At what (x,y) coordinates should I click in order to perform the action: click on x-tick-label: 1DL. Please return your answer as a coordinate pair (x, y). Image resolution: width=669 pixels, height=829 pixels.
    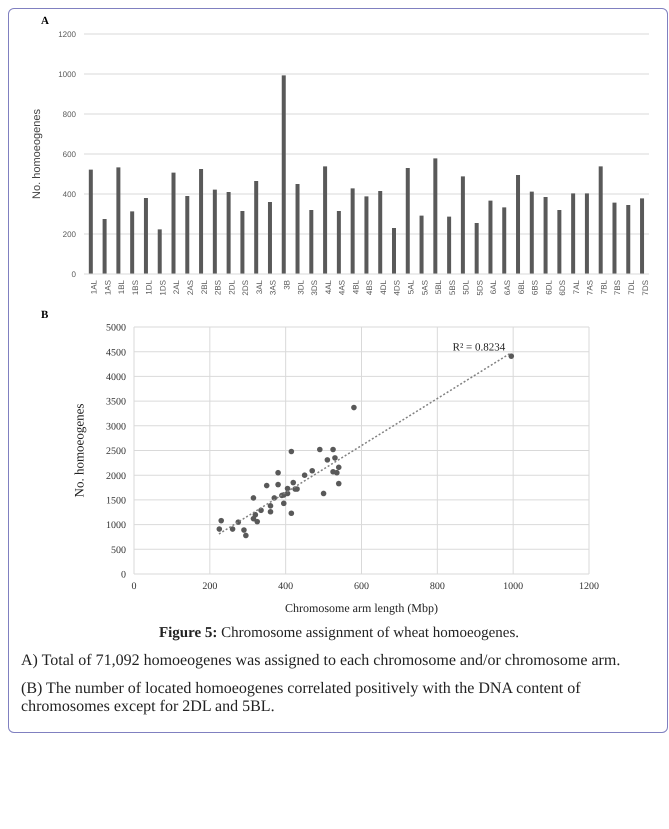
    Looking at the image, I should click on (149, 287).